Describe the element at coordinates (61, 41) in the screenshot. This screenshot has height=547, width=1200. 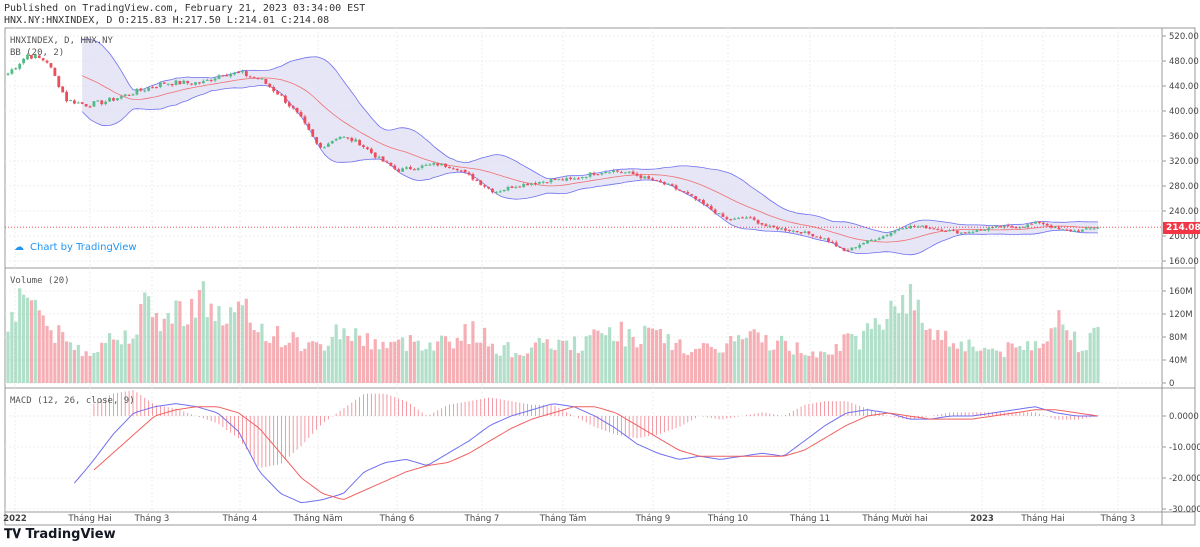
I see `symbol-legend: HNXINDEX, D, HNX.NY` at that location.